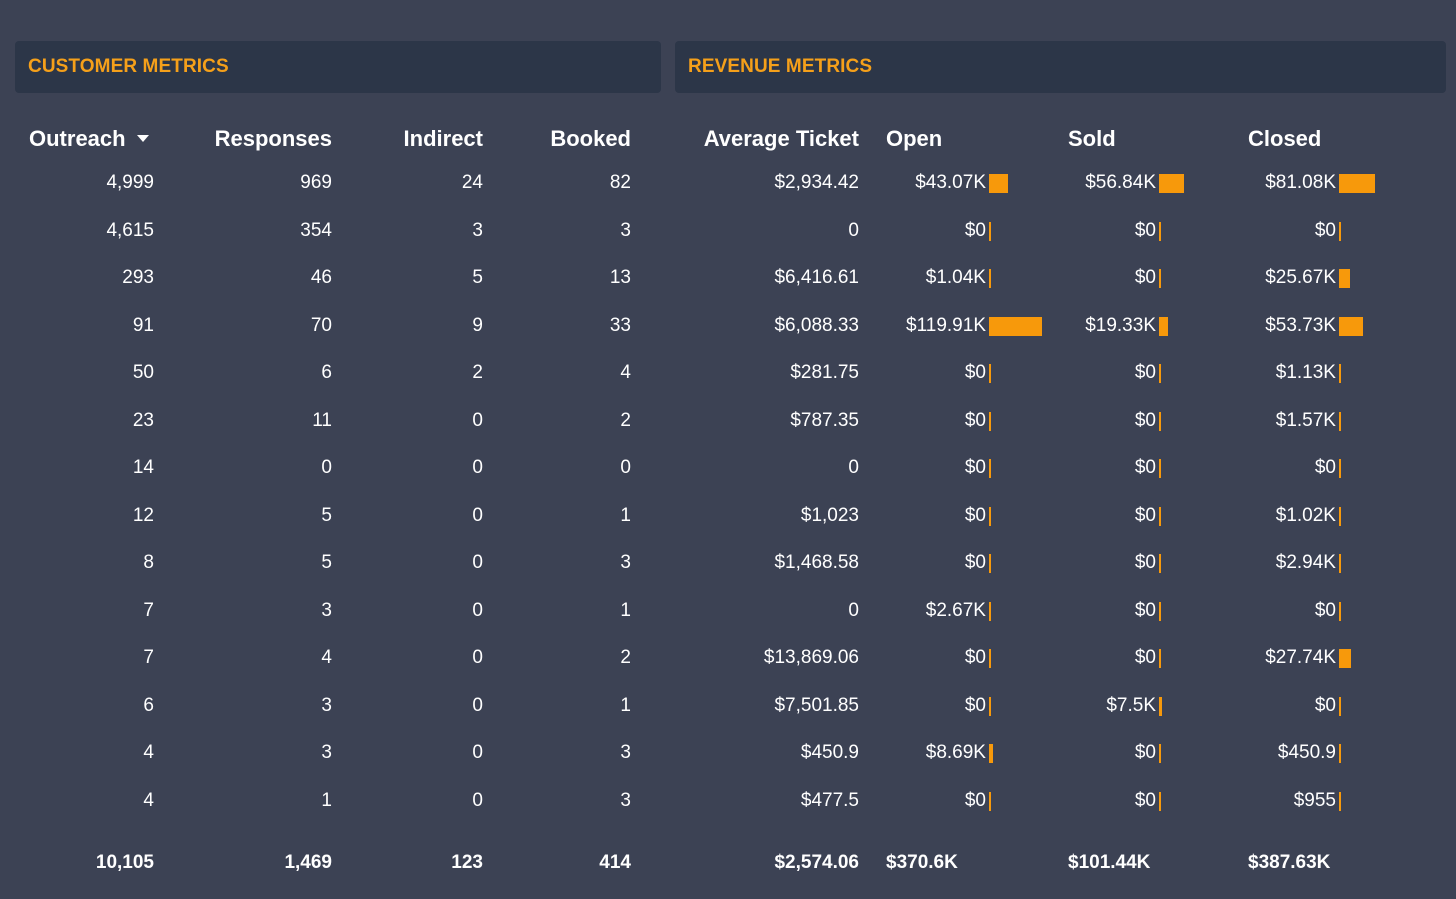 This screenshot has width=1456, height=899. Describe the element at coordinates (1305, 420) in the screenshot. I see `cell-closed: $1.57K` at that location.